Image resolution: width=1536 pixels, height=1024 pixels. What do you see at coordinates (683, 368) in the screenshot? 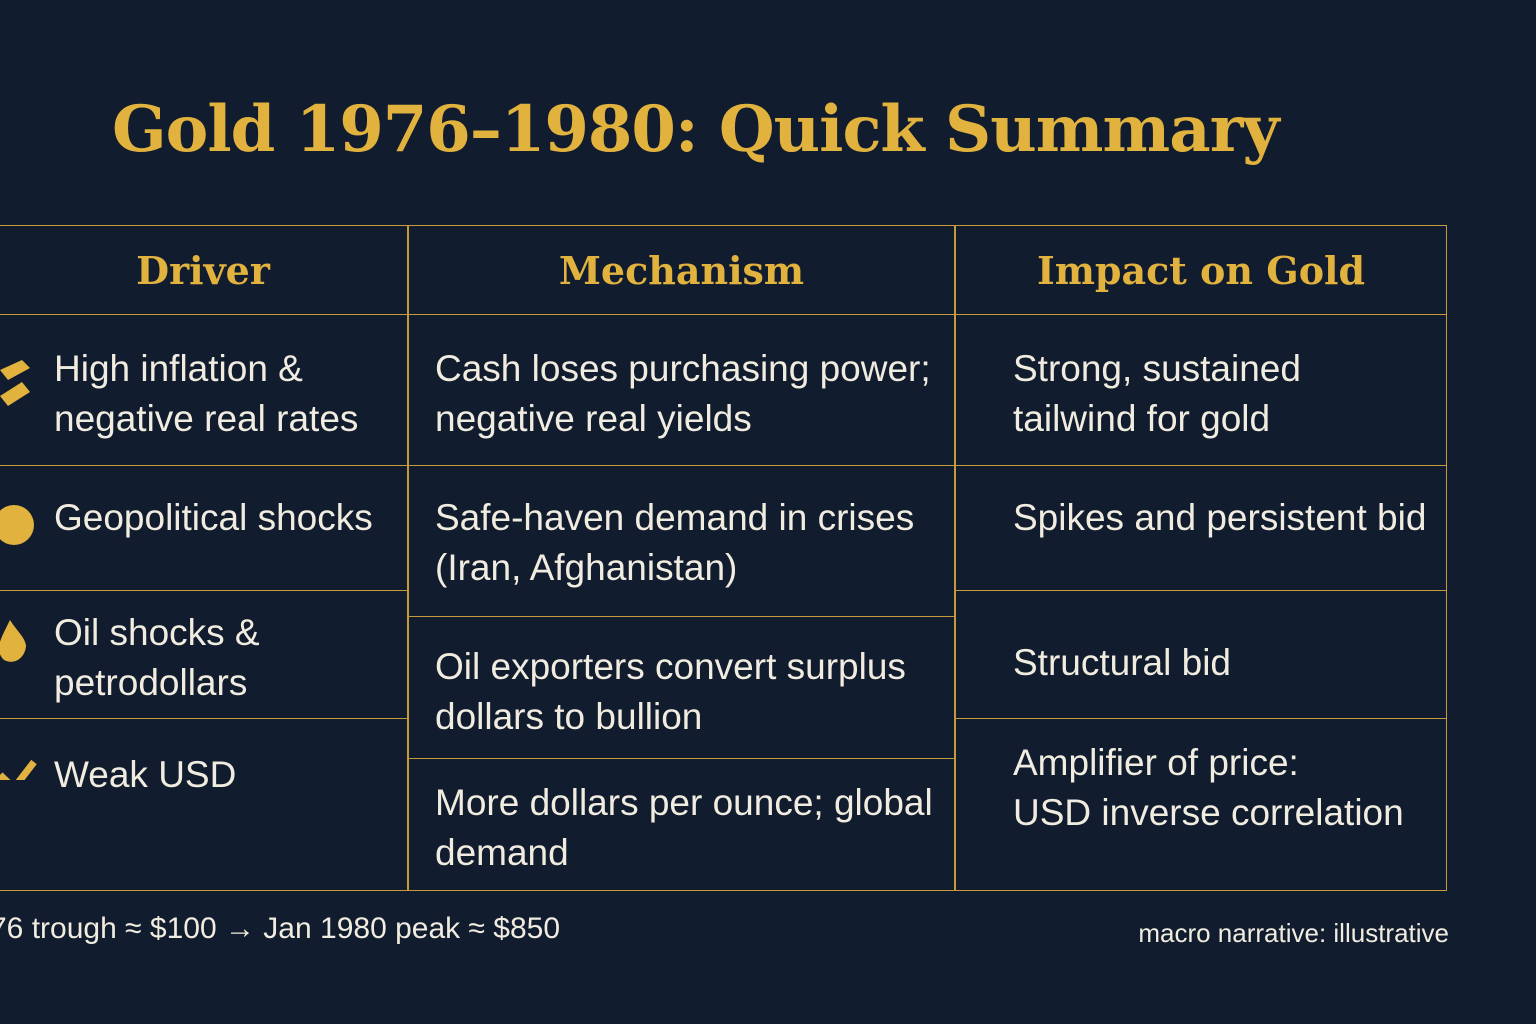
I see `cell-text: Cash loses purchasing power;` at bounding box center [683, 368].